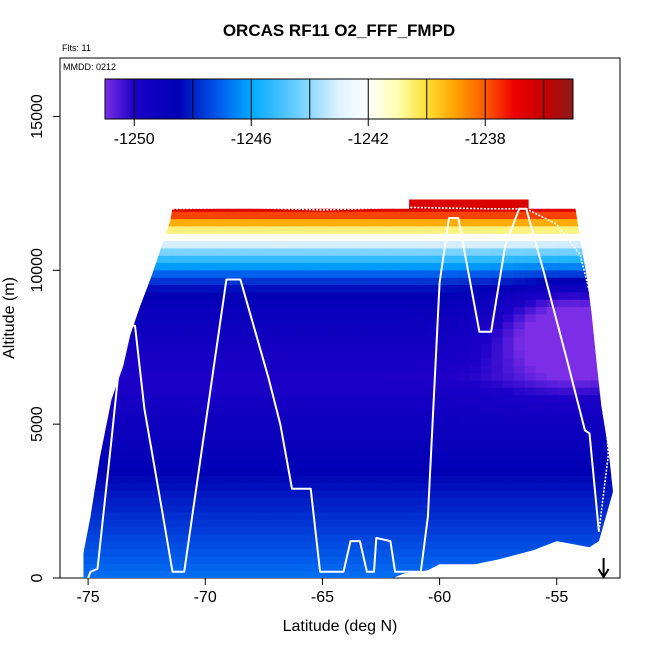  I want to click on heatmap-cell-1970, so click(497, 237).